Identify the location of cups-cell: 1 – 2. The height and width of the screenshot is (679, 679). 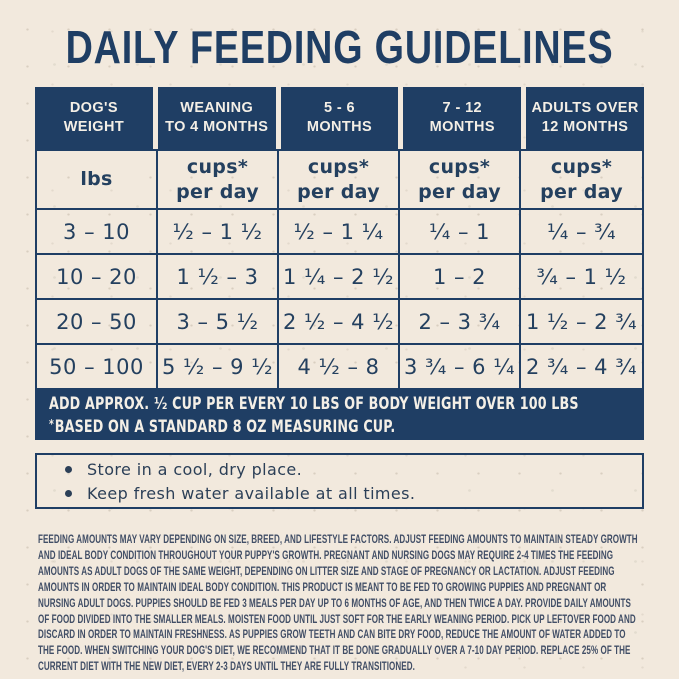
(460, 275).